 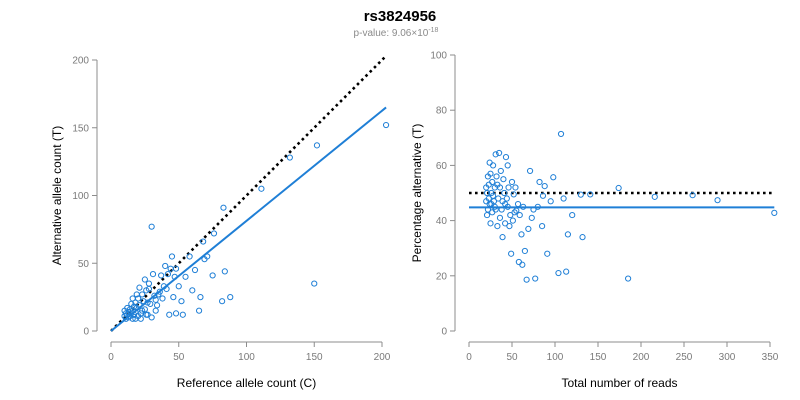 I want to click on x-tick-label: 100, so click(x=555, y=357).